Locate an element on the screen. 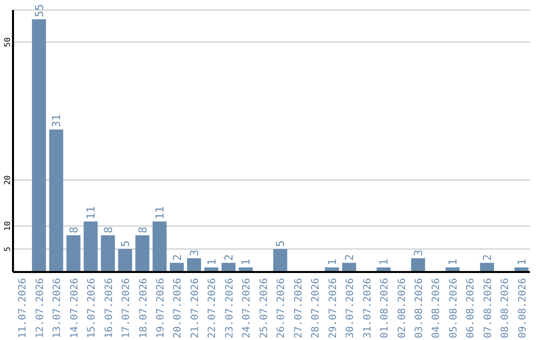  x-tick-label: 19.07.2026 is located at coordinates (160, 308).